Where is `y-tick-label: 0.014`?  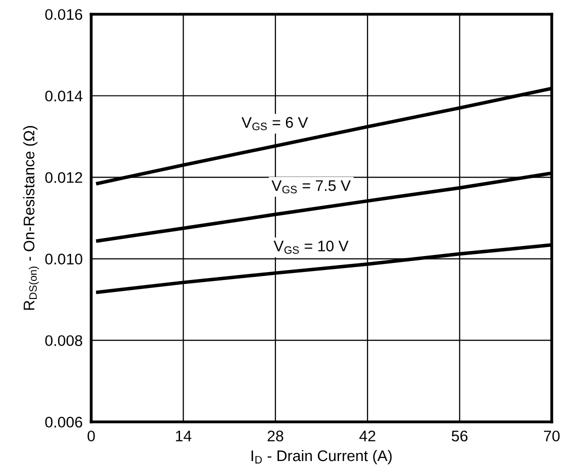
y-tick-label: 0.014 is located at coordinates (63, 96).